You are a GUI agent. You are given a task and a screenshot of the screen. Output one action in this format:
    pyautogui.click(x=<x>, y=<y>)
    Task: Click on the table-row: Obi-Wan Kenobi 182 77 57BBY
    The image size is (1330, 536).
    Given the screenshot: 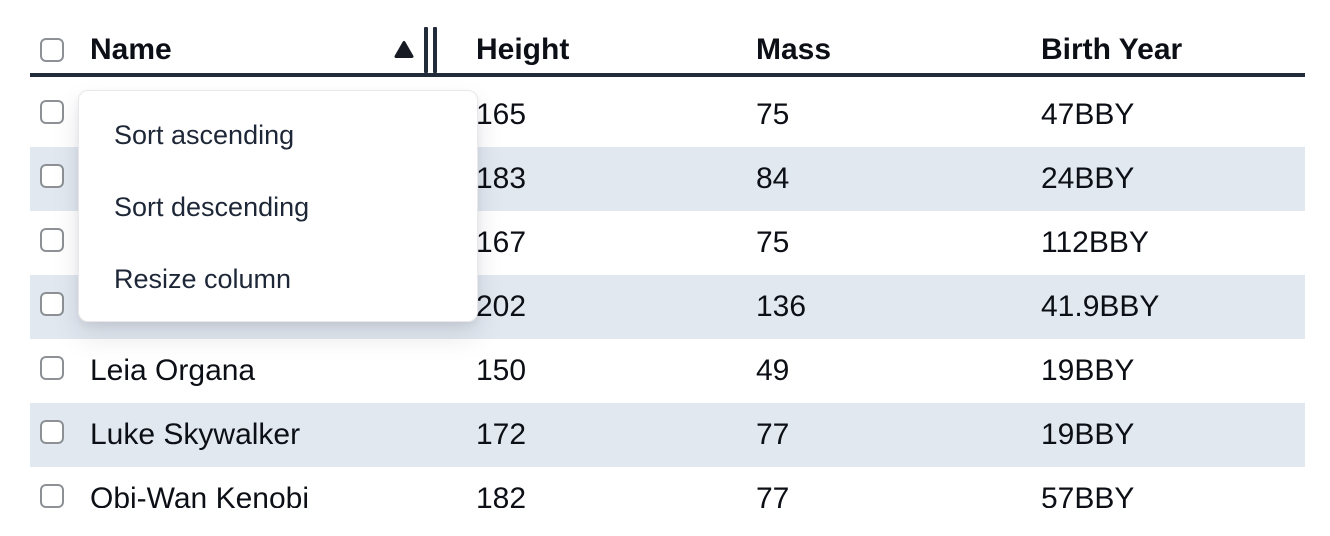 What is the action you would take?
    pyautogui.click(x=667, y=487)
    